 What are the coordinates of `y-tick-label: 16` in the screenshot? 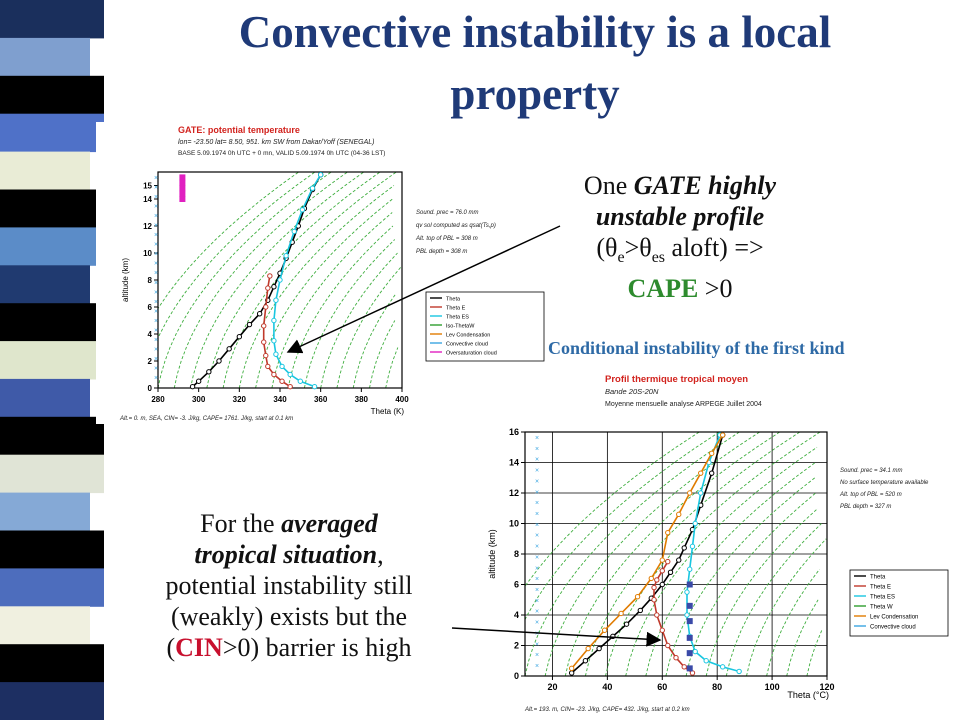 It's located at (514, 432).